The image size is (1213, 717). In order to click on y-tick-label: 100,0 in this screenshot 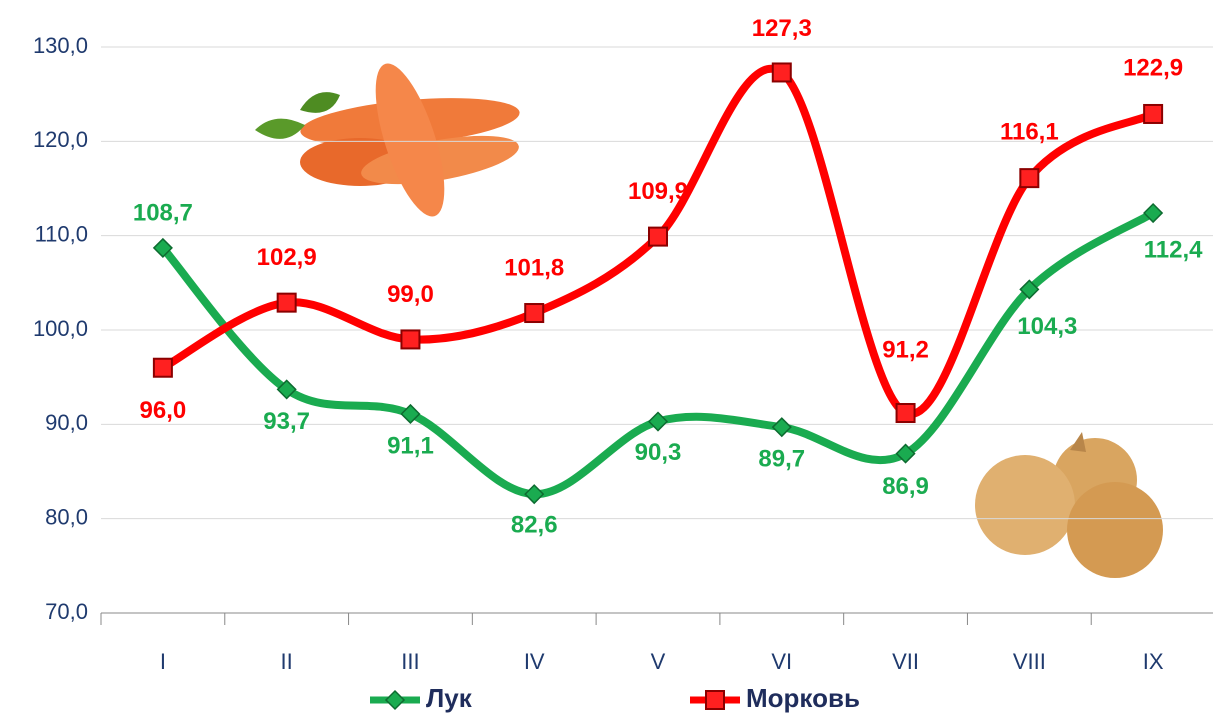, I will do `click(60, 328)`.